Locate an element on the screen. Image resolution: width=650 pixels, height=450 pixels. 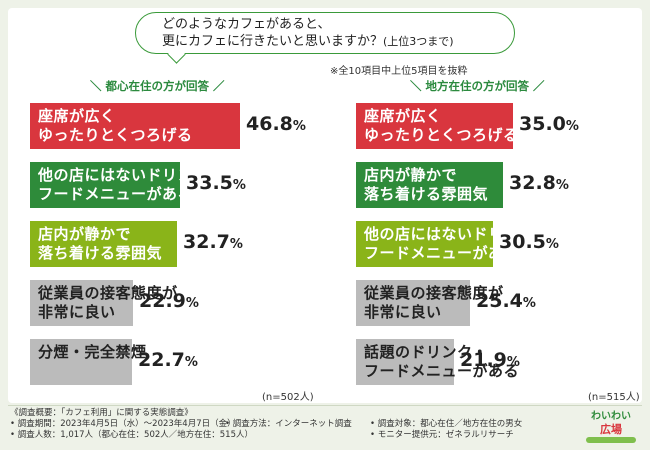
logo-text-1: わいわい is located at coordinates (611, 416).